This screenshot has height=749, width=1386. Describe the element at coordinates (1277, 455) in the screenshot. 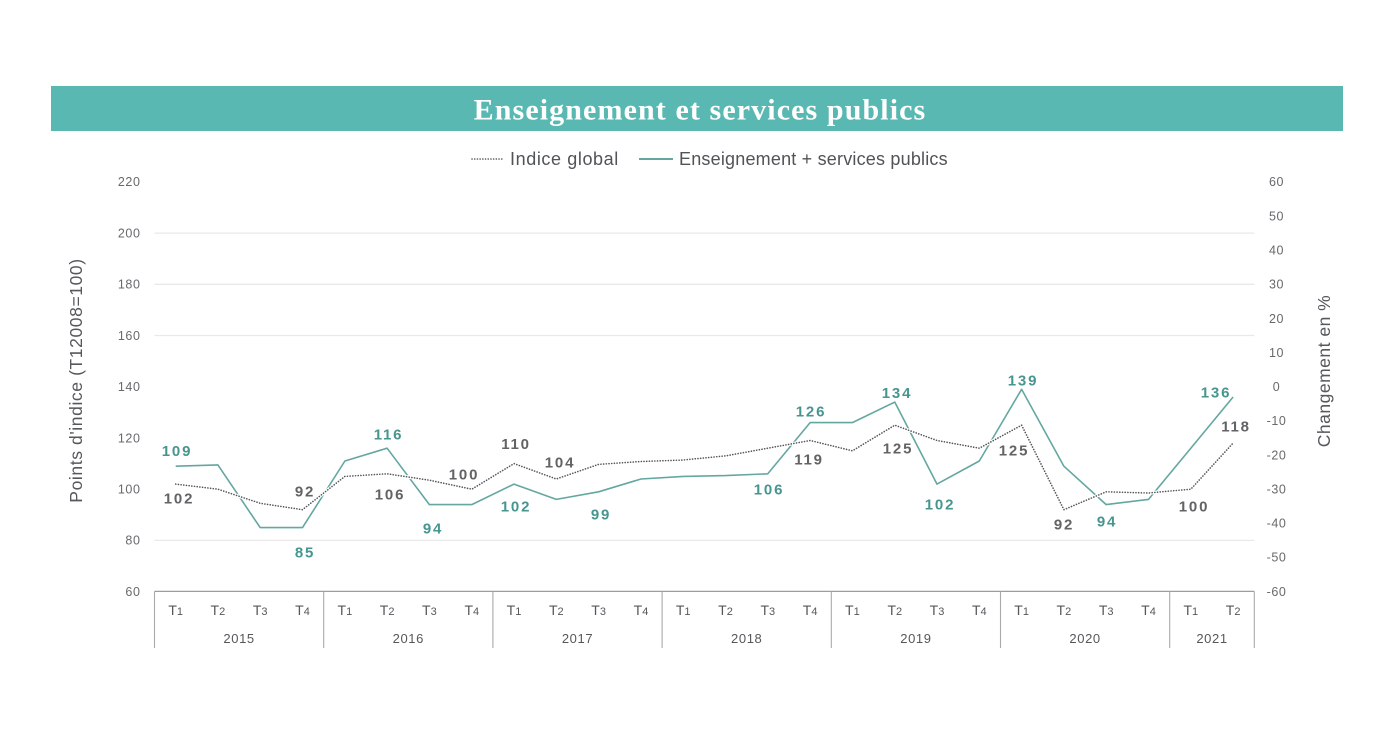

I see `svg-text: -20` at that location.